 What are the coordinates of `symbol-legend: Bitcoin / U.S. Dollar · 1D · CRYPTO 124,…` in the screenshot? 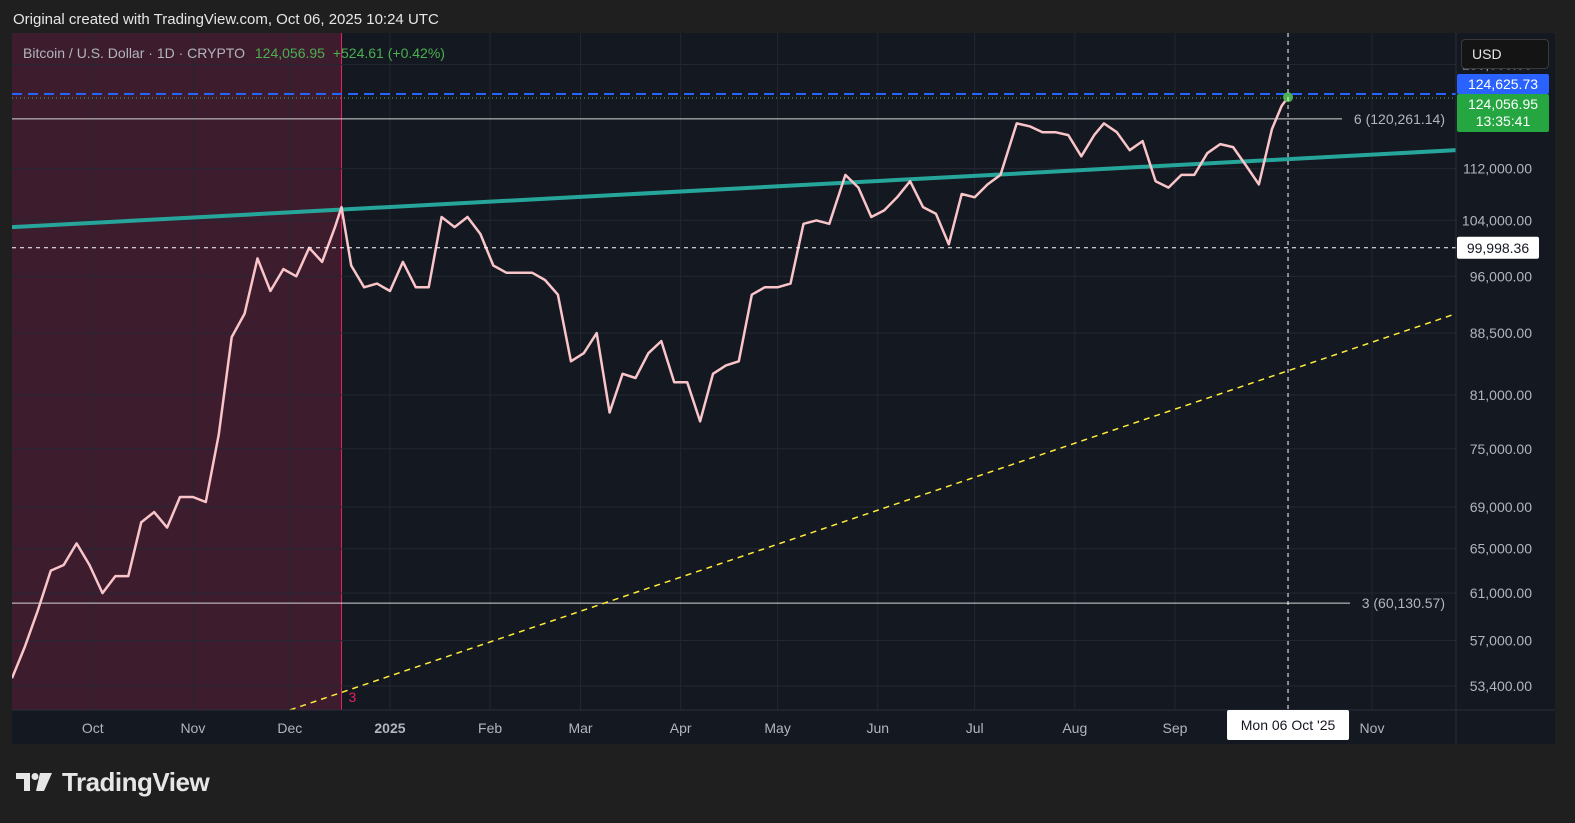 It's located at (234, 53).